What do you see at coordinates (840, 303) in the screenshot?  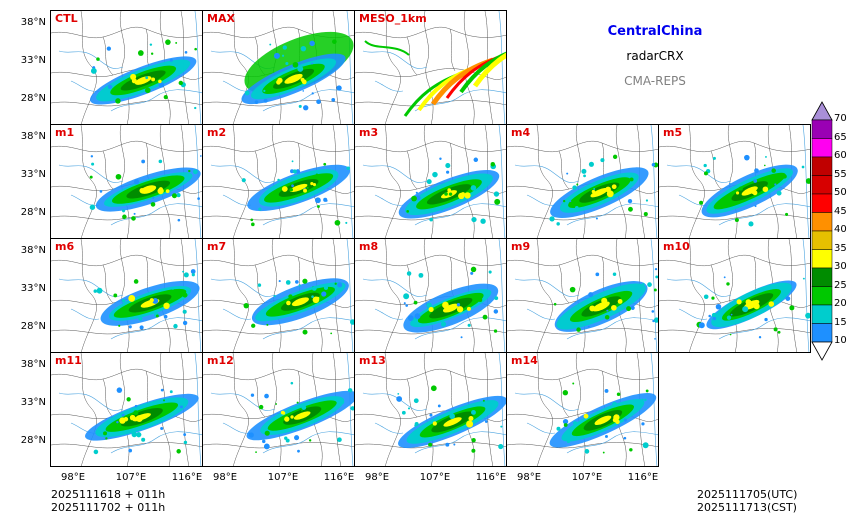 I see `colorbar-level-label: 20` at bounding box center [840, 303].